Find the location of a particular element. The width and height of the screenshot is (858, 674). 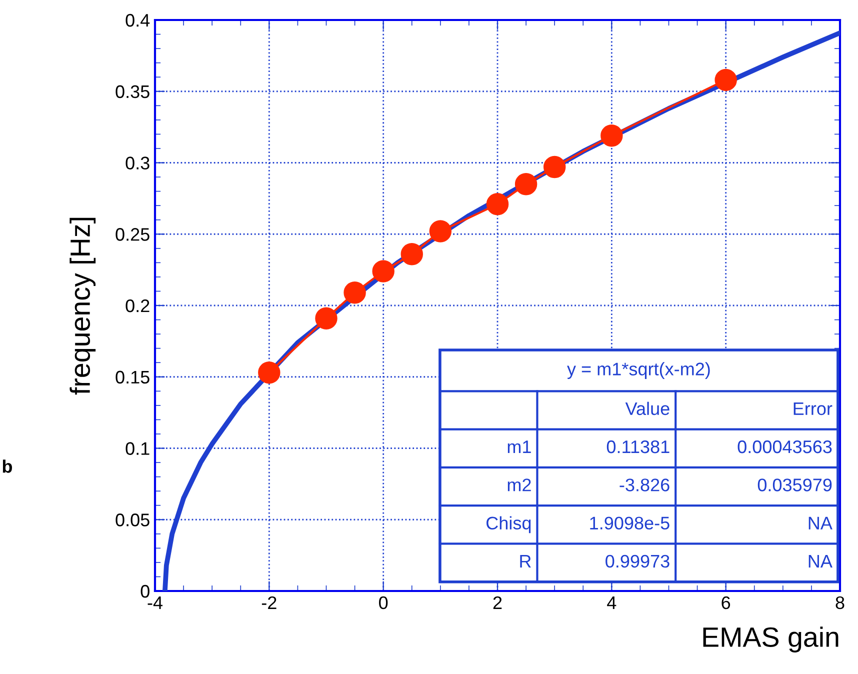

y-tick-label: 0.1 is located at coordinates (138, 448).